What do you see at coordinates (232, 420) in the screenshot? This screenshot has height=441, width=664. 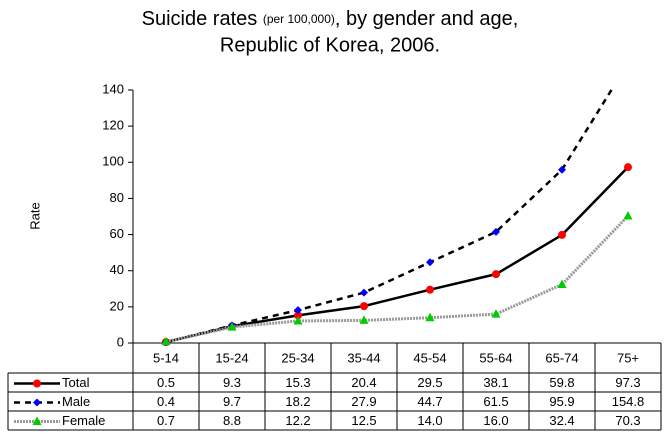 I see `table-cell: 8.8` at bounding box center [232, 420].